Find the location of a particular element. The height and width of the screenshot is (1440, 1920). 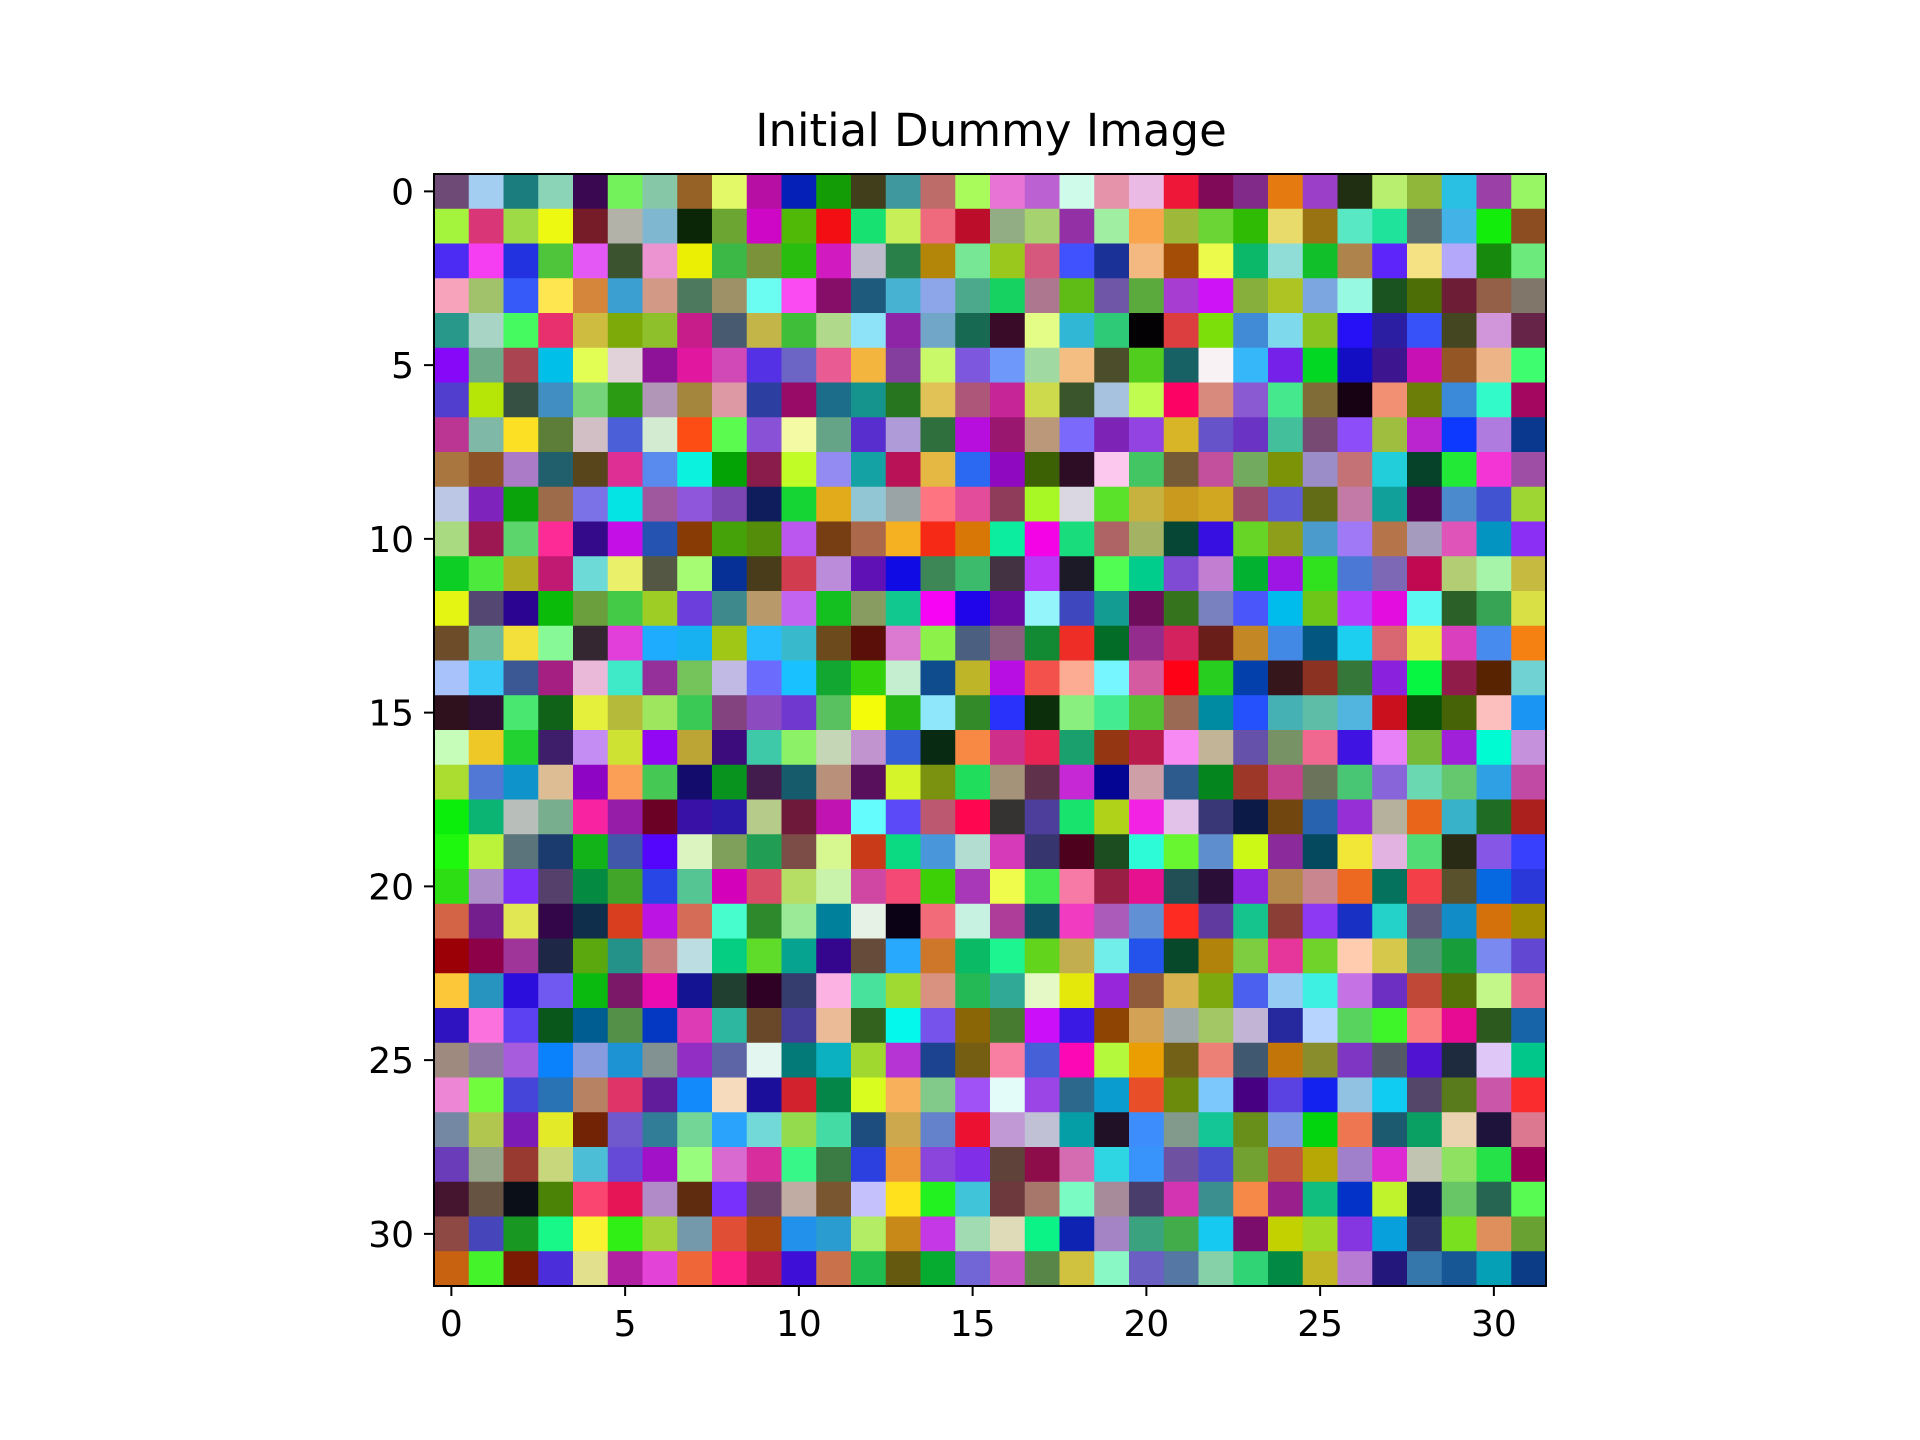

y-axis: 0 5 10 15 20 25 30 is located at coordinates (401, 714).